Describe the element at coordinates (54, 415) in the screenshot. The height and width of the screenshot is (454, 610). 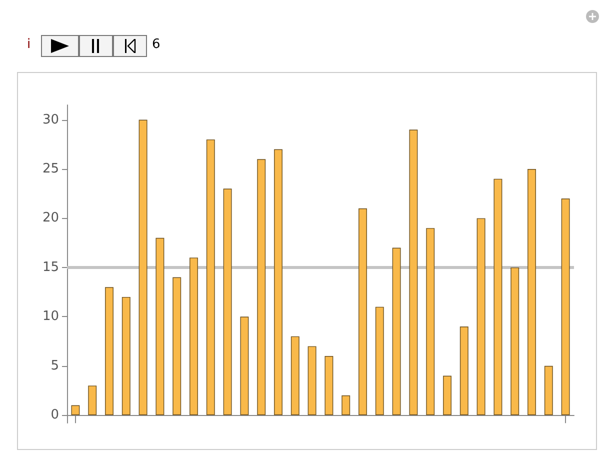
I see `y-tick-label: 0` at that location.